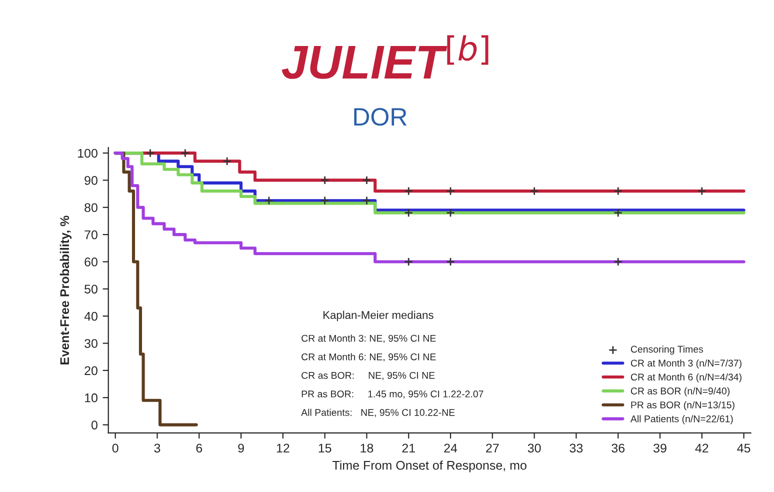  Describe the element at coordinates (157, 448) in the screenshot. I see `x-tick-label: 3` at that location.